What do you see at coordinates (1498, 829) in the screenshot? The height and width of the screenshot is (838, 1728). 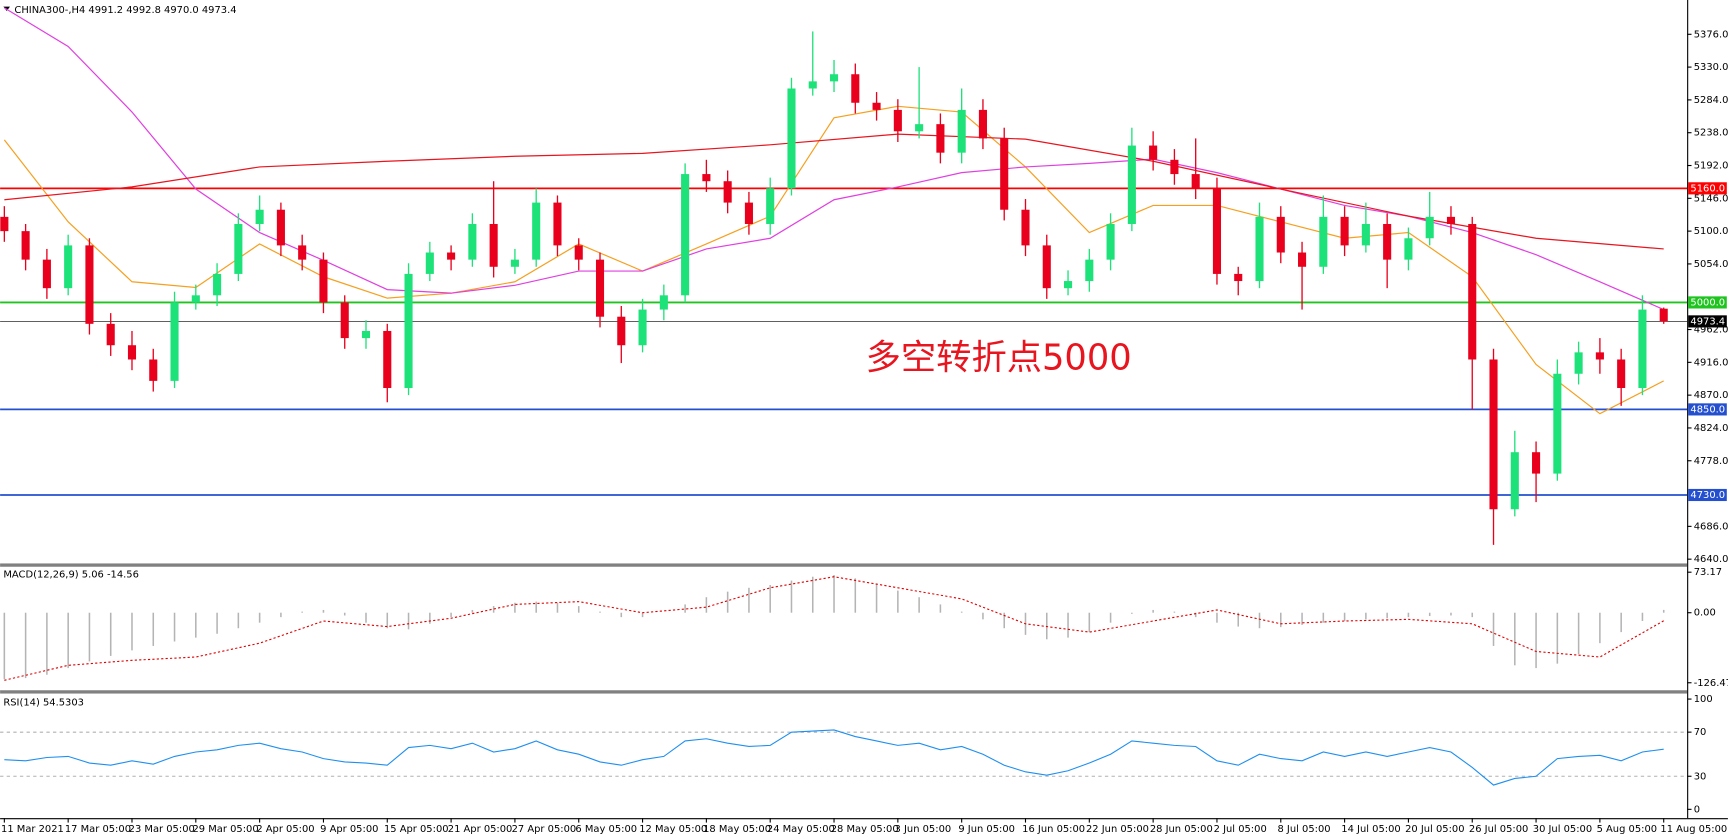 I see `x-tick-label: 26 Jul 05:00` at bounding box center [1498, 829].